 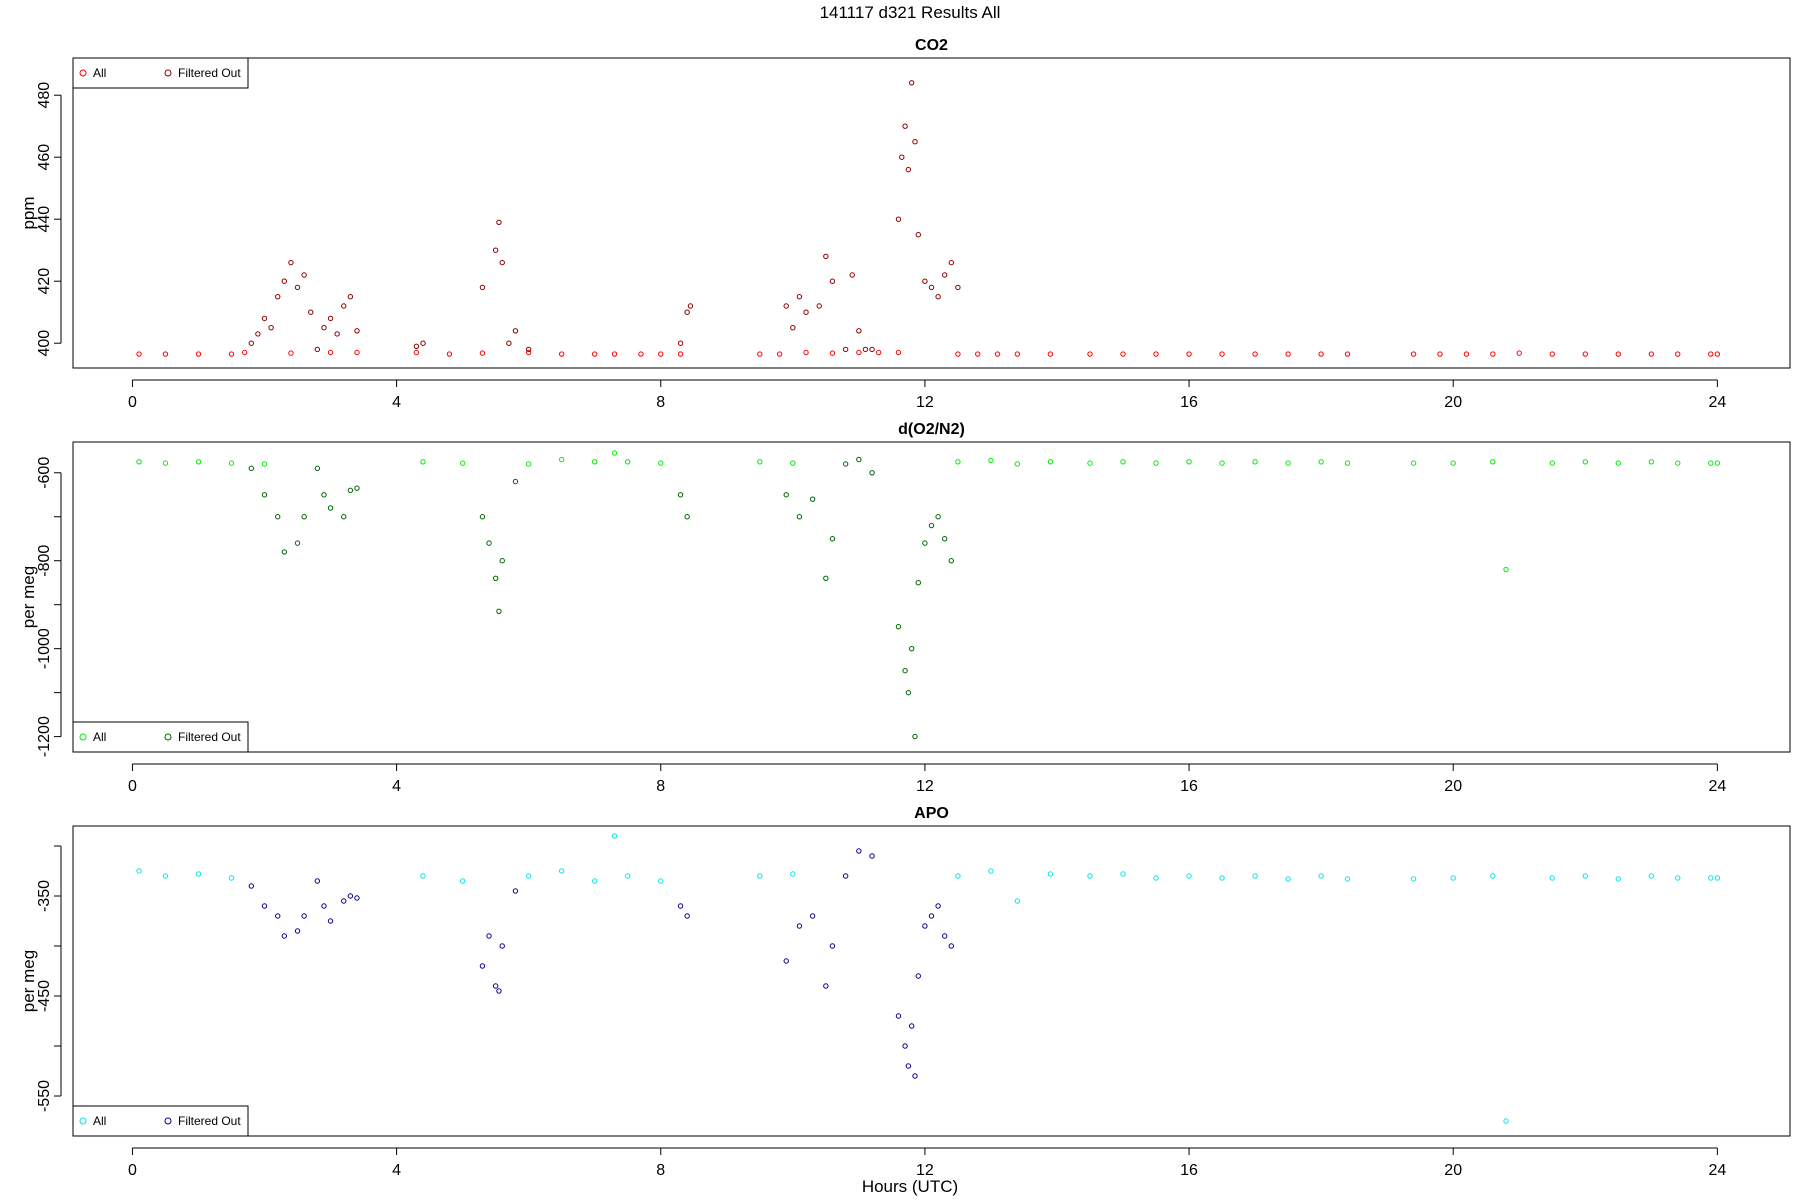 What do you see at coordinates (44, 896) in the screenshot?
I see `panel-3-y-tick-label: -350` at bounding box center [44, 896].